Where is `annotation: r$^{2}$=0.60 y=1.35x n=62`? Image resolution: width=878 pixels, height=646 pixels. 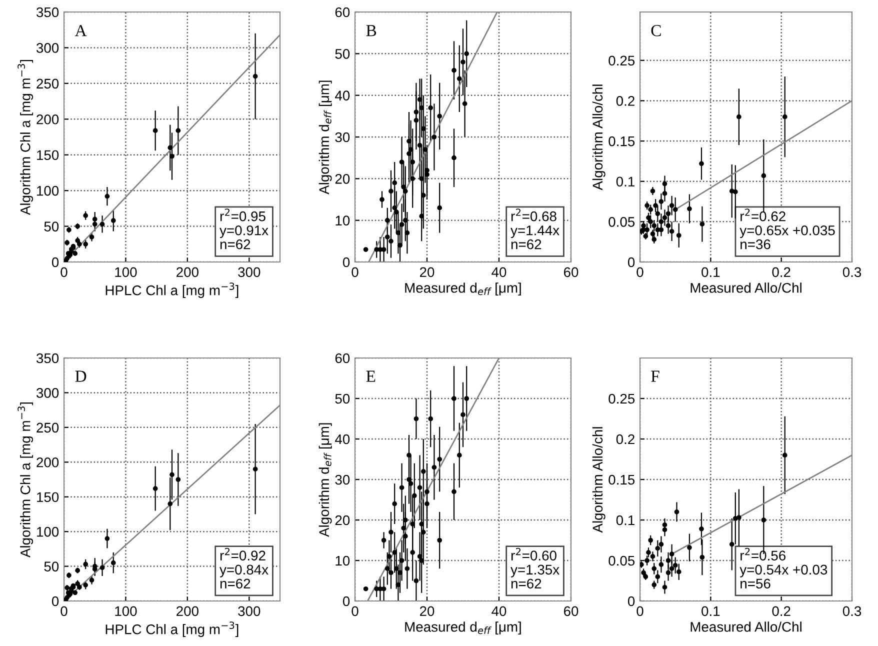 annotation: r$^{2}$=0.60 y=1.35x n=62 is located at coordinates (535, 568).